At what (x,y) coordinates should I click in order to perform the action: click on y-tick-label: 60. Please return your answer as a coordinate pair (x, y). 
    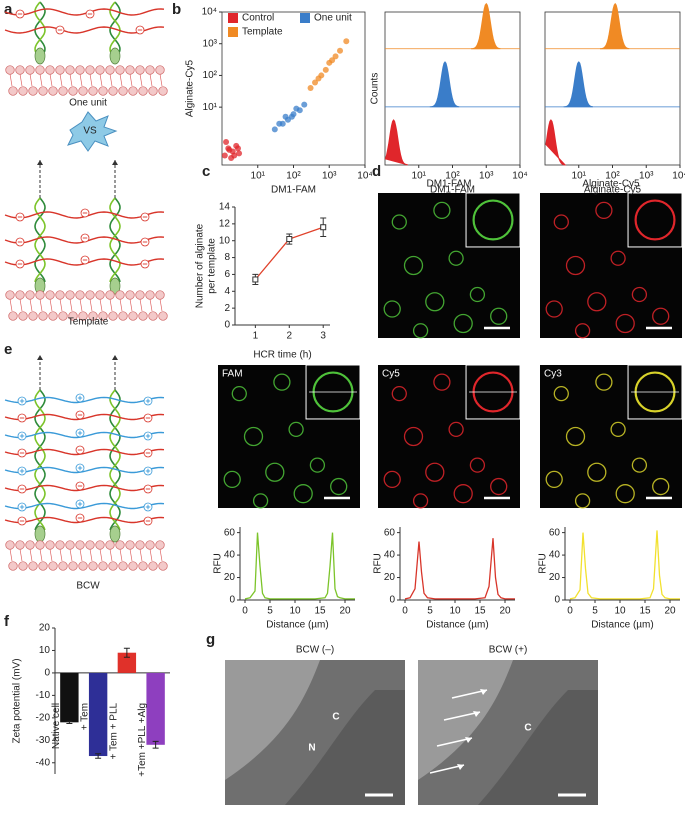
    Looking at the image, I should click on (390, 532).